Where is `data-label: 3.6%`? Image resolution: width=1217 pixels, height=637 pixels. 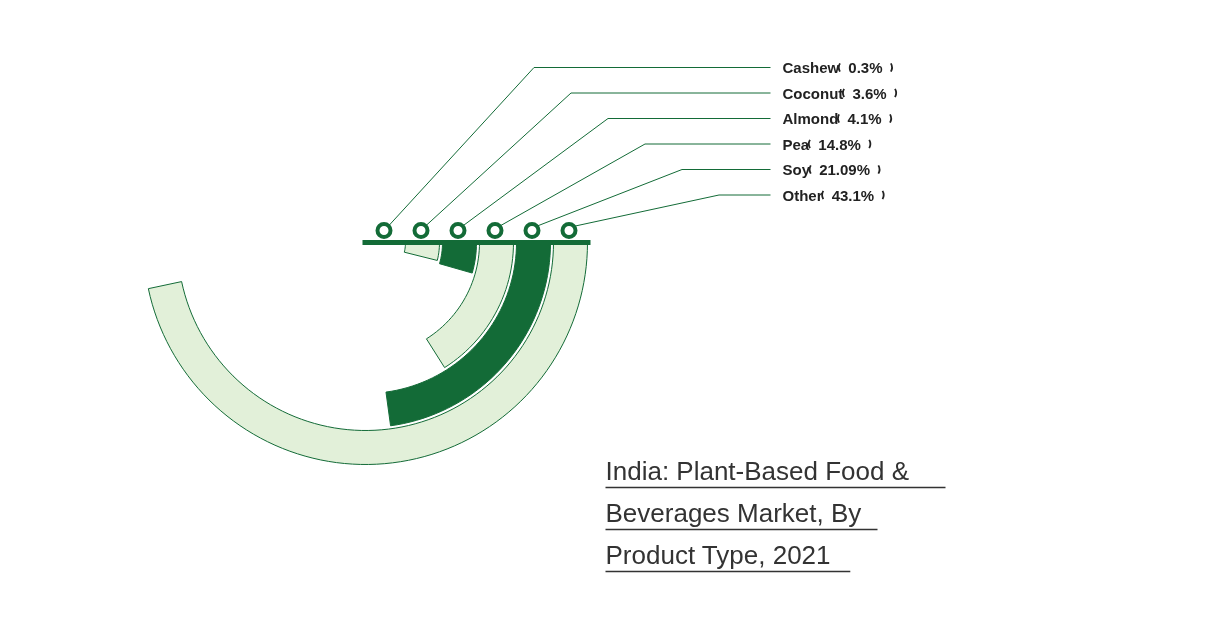 data-label: 3.6% is located at coordinates (869, 93).